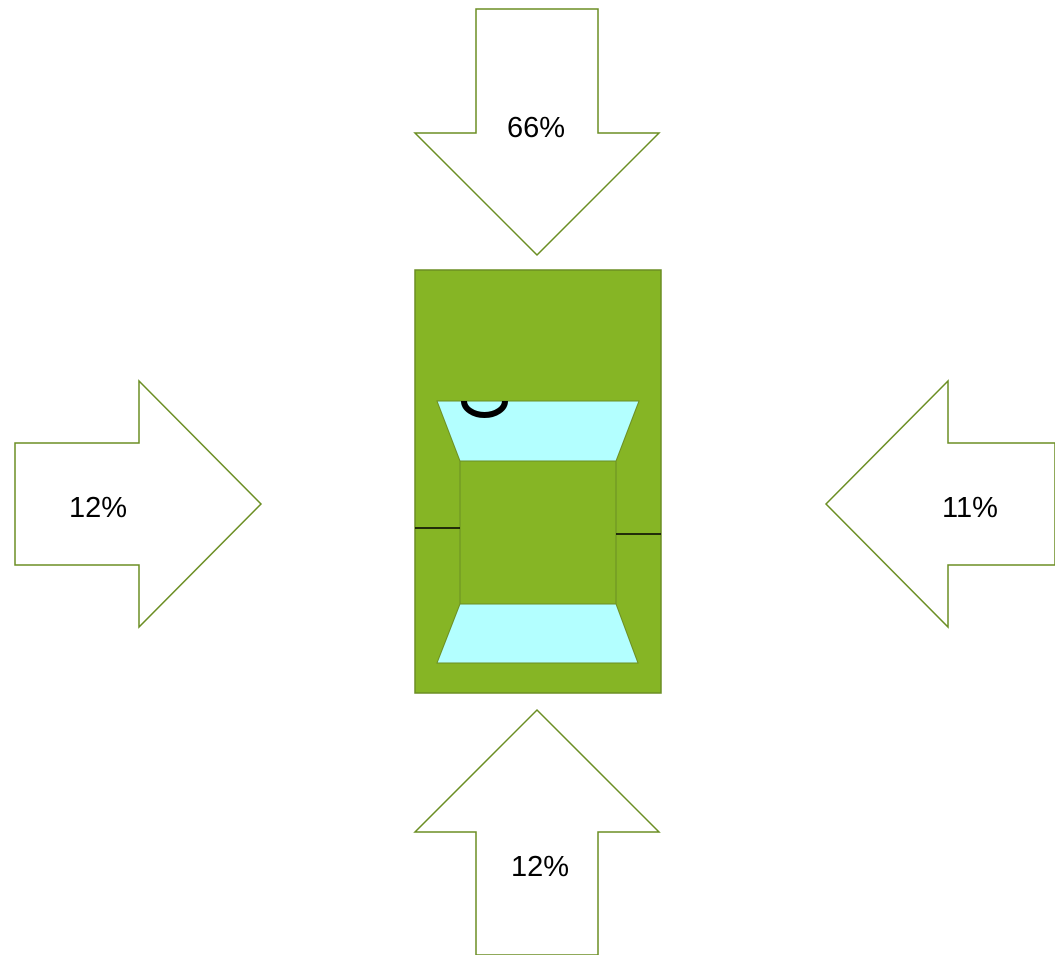  Describe the element at coordinates (540, 867) in the screenshot. I see `bottom-arrow-label: 12%` at that location.